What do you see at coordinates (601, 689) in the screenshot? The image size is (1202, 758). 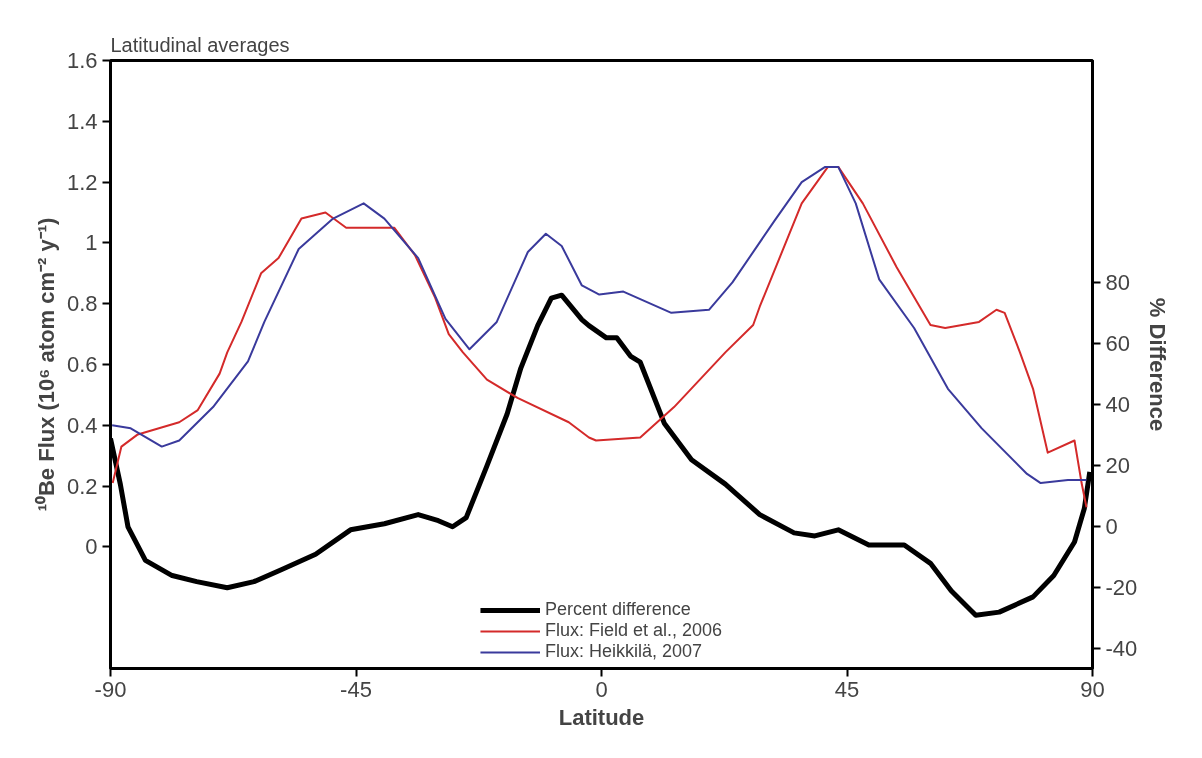 I see `x-tick-label: 0` at bounding box center [601, 689].